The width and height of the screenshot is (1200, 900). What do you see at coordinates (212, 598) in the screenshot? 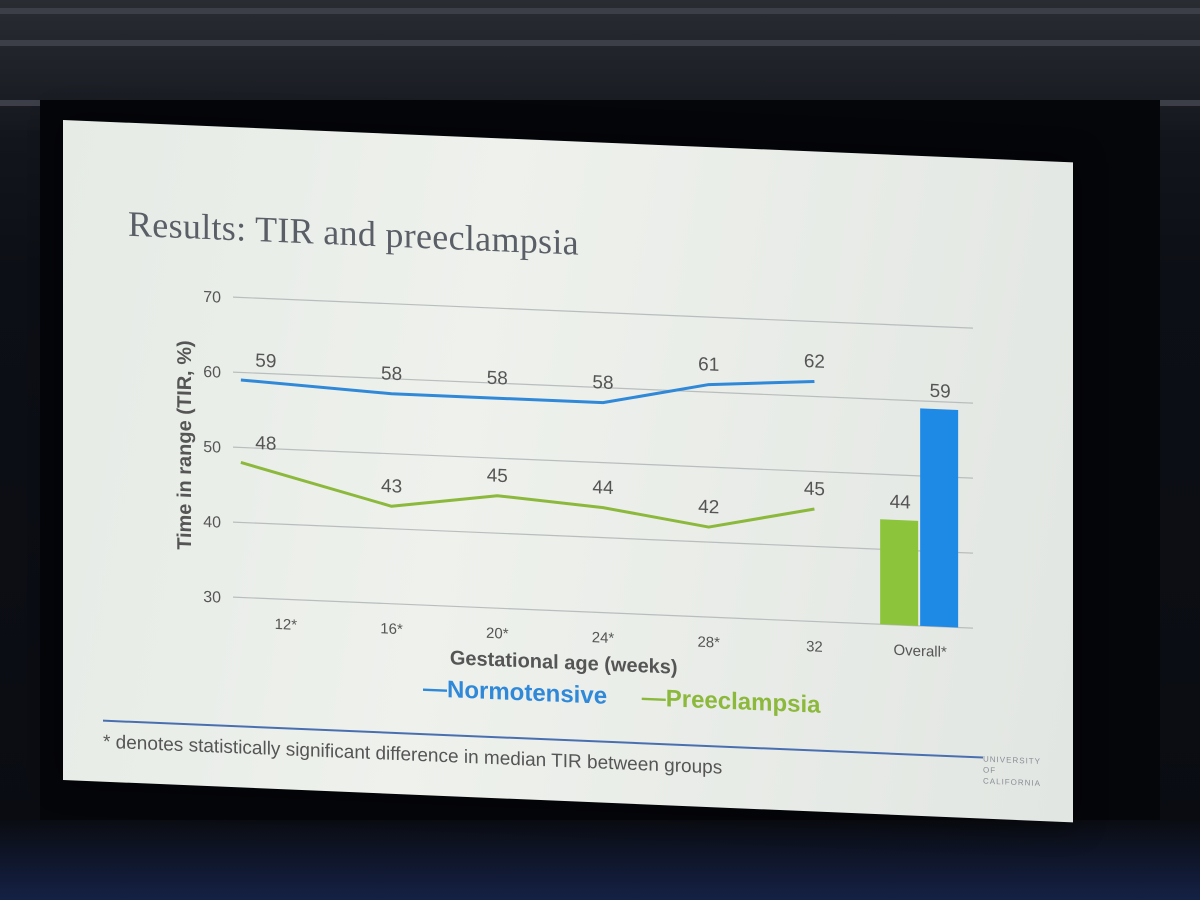
I see `y-tick-label: 30` at bounding box center [212, 598].